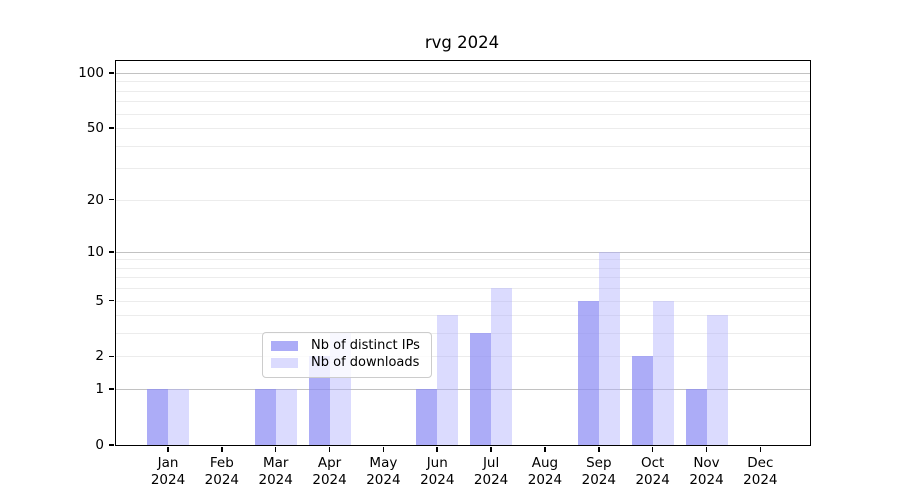 This screenshot has height=500, width=900. I want to click on x-tick-aug, so click(545, 449).